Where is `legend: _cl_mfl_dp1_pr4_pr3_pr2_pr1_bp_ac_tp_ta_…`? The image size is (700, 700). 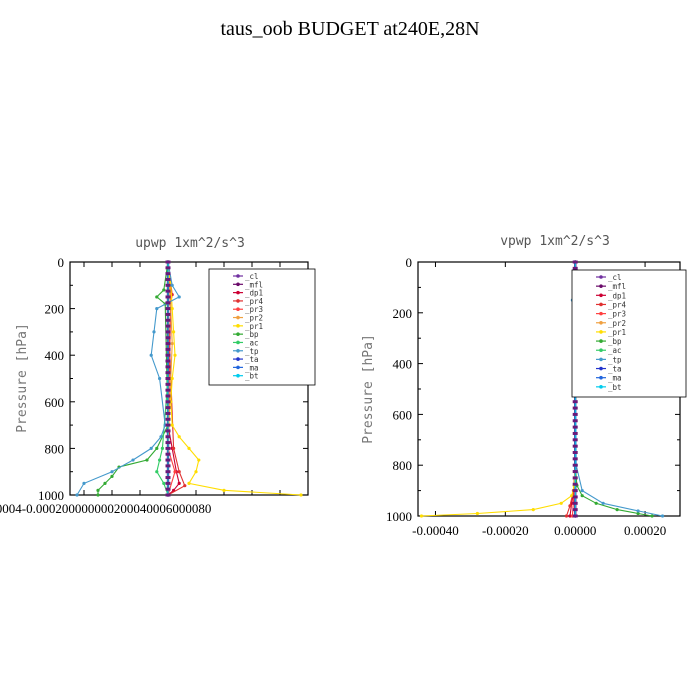 legend: _cl_mfl_dp1_pr4_pr3_pr2_pr1_bp_ac_tp_ta_… is located at coordinates (629, 333).